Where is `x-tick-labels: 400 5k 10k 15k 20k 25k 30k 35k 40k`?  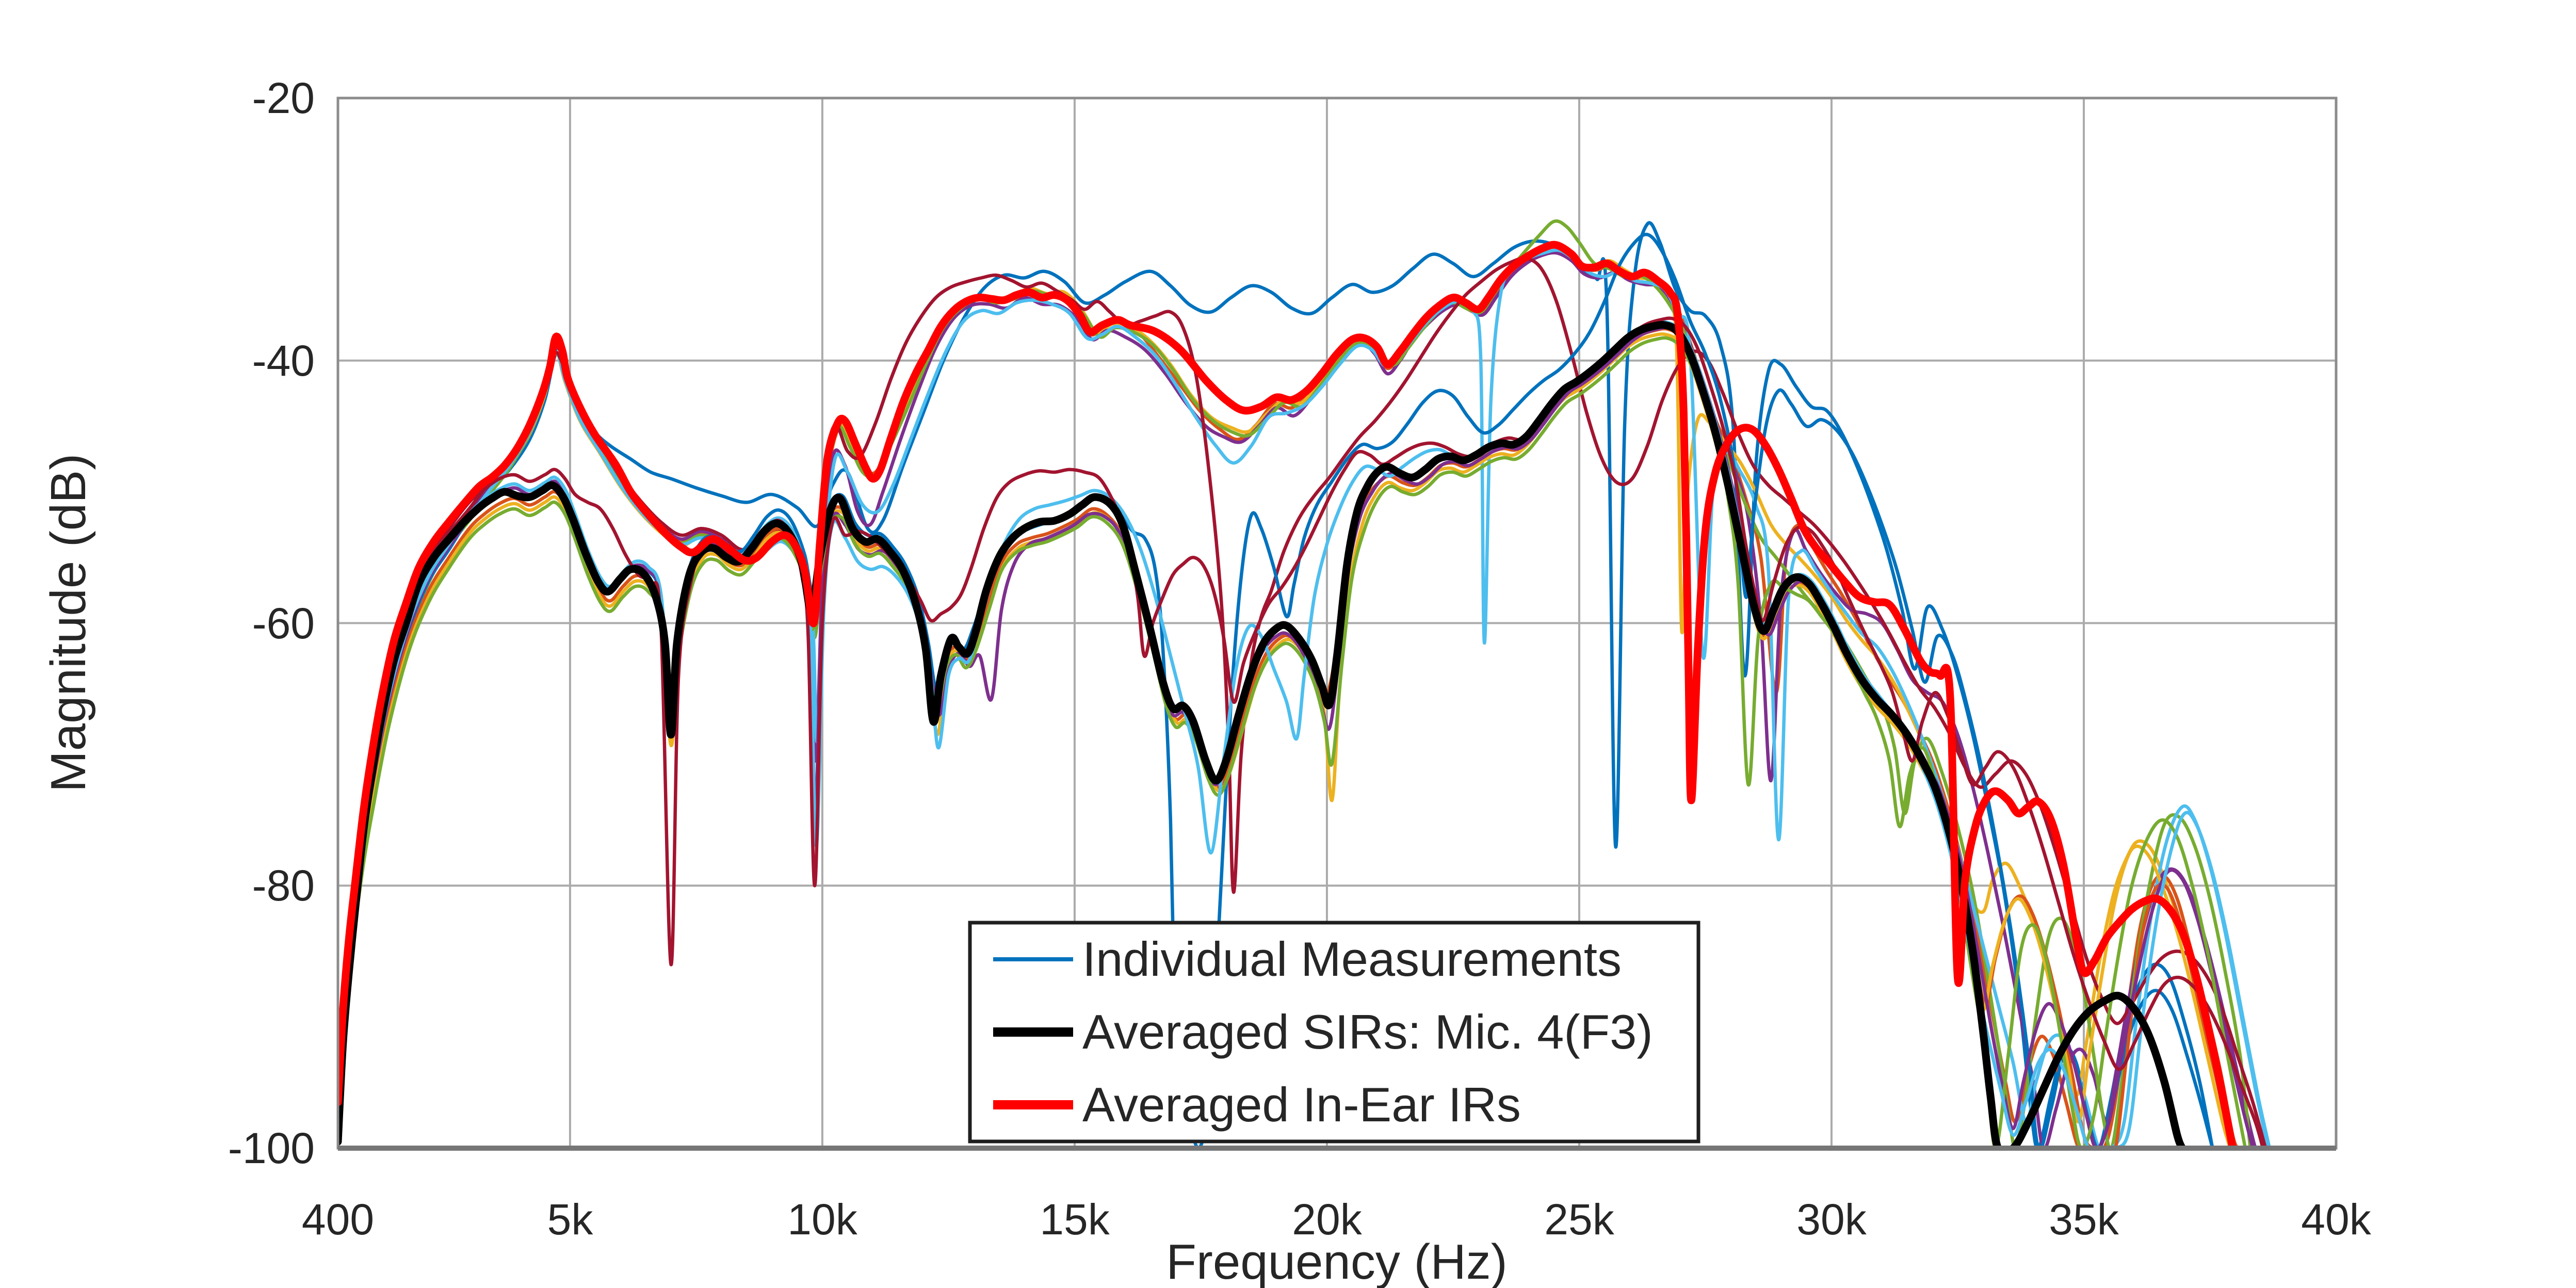 x-tick-labels: 400 5k 10k 15k 20k 25k 30k 35k 40k is located at coordinates (1337, 1219).